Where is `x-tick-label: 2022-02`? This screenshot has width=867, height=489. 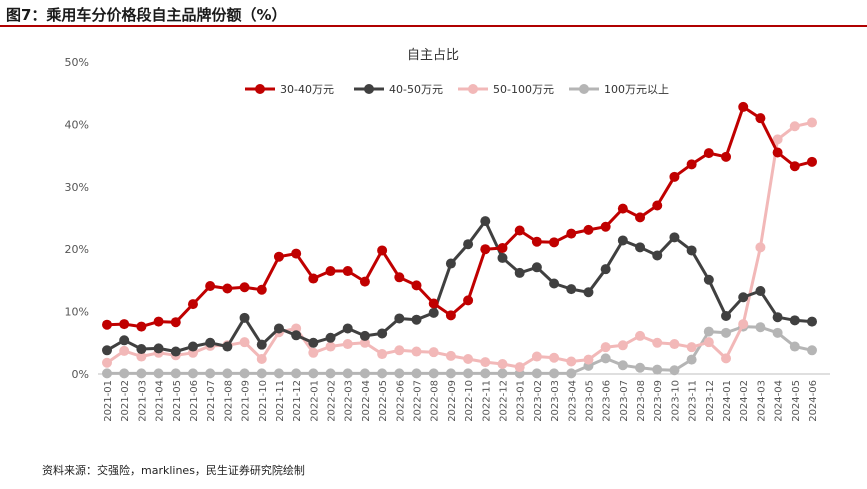 x-tick-label: 2022-02 is located at coordinates (332, 401).